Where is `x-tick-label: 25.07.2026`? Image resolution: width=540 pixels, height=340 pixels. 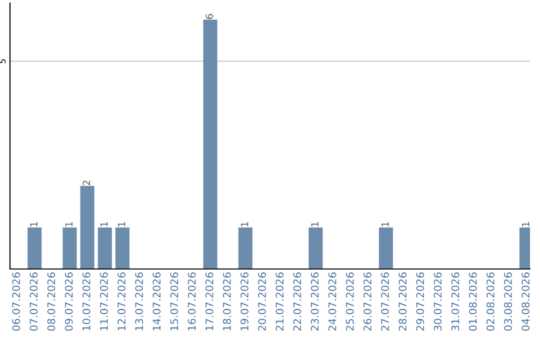 x-tick-label: 25.07.2026 is located at coordinates (350, 301).